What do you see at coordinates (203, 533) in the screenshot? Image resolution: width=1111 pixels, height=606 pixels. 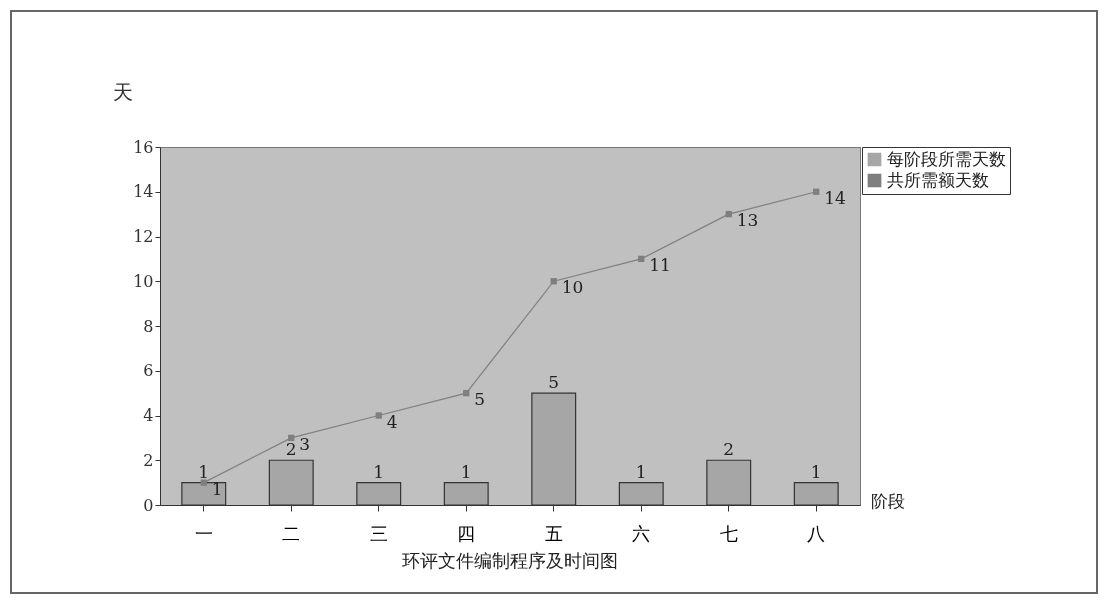 I see `x-tick-label: 一` at bounding box center [203, 533].